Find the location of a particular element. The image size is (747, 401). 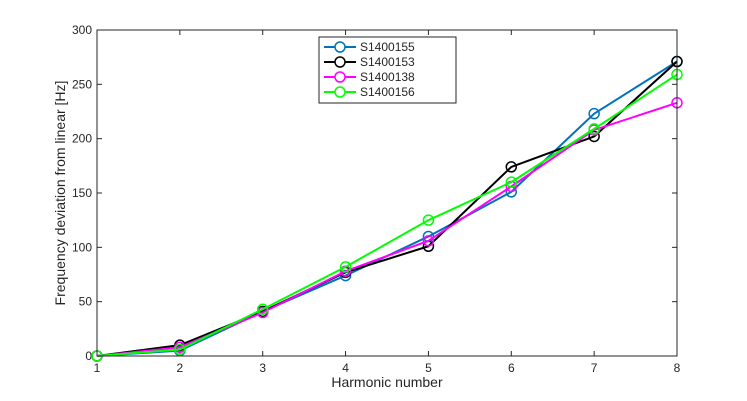

y-tick-label: 100 is located at coordinates (82, 247).